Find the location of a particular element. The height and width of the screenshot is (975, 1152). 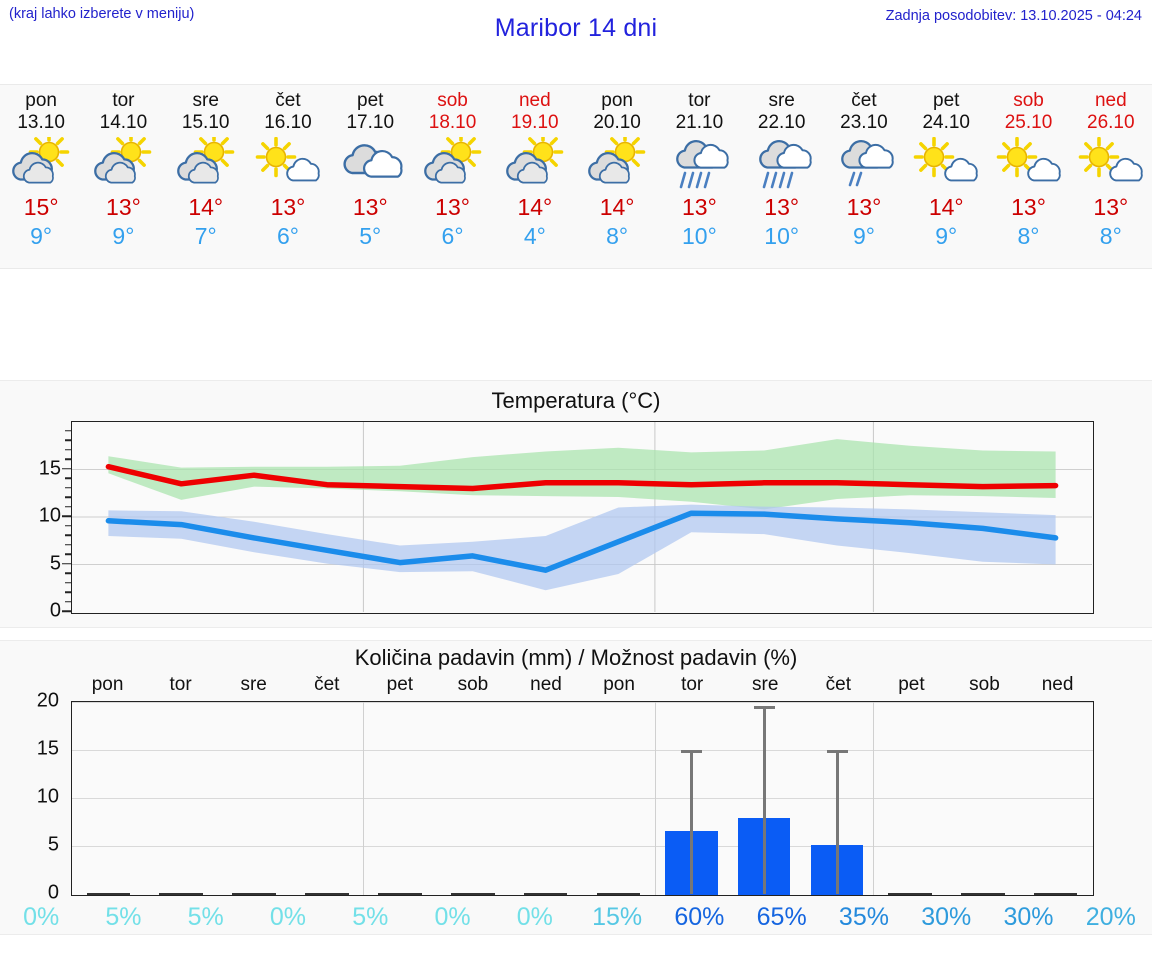

day-column-11: pet 24.10 14° 9° is located at coordinates (946, 176).